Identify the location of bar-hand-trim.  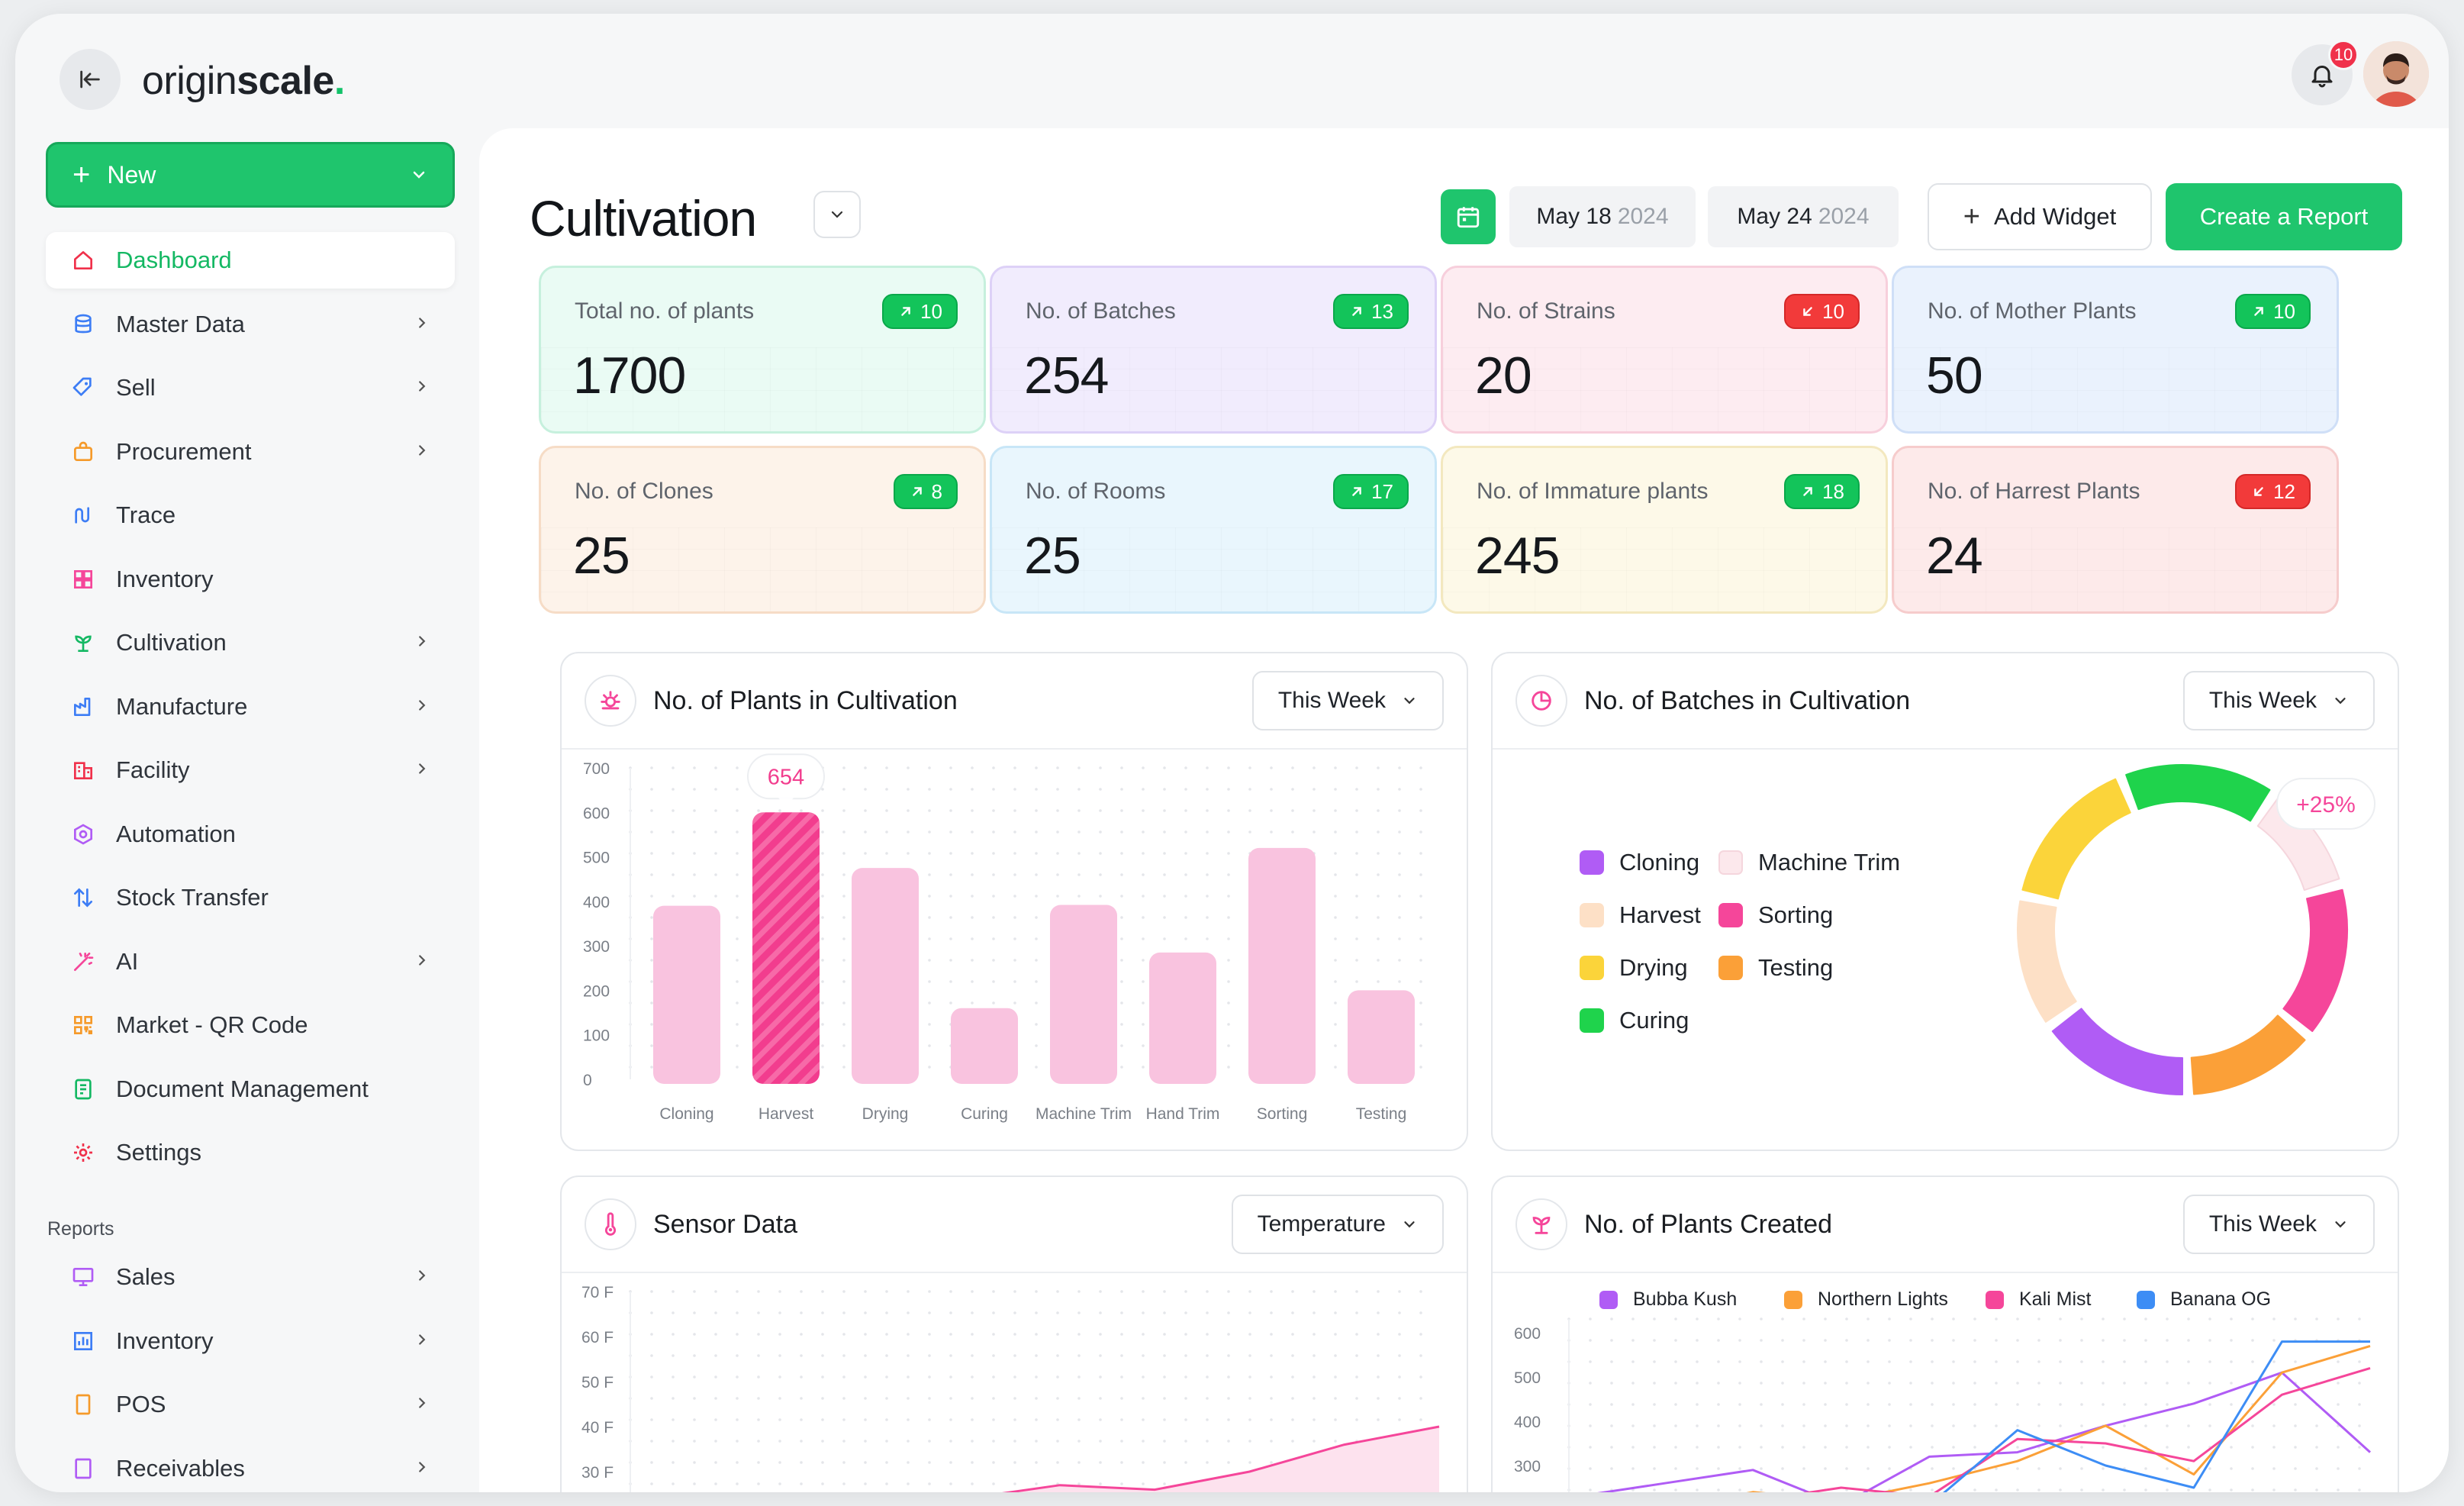
(1182, 1018).